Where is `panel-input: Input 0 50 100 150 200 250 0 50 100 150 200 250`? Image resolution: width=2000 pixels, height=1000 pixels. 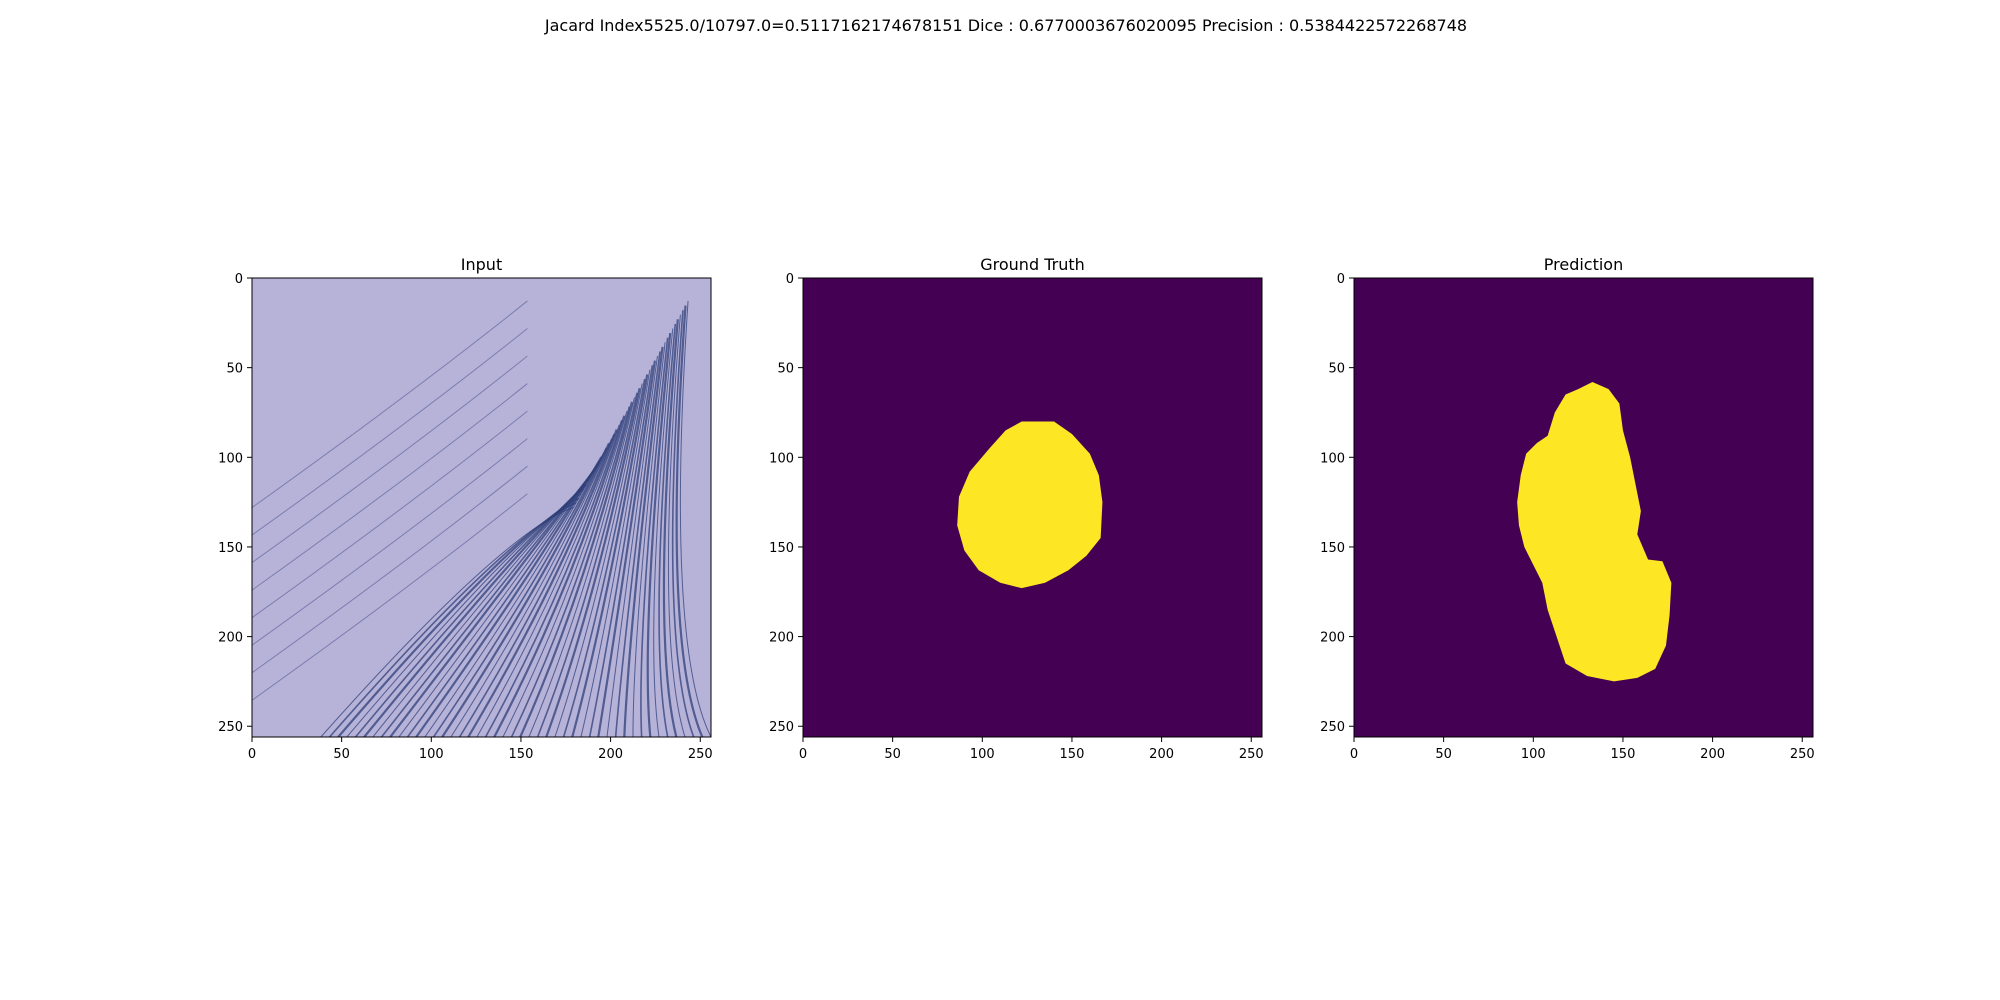 panel-input: Input 0 50 100 150 200 250 0 50 100 150 200 250 is located at coordinates (465, 508).